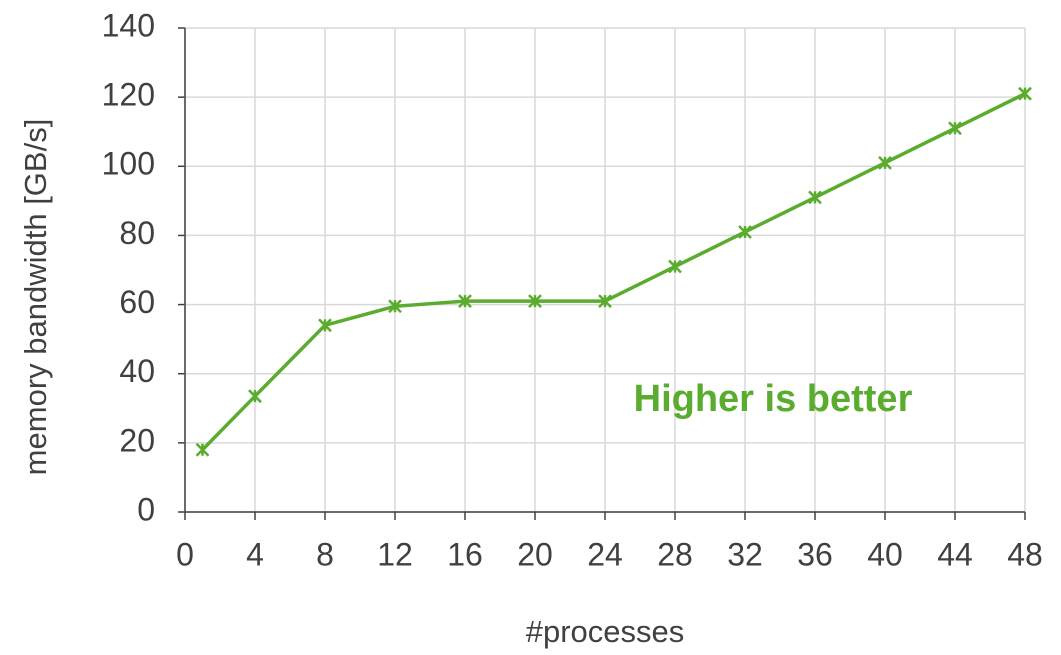 The width and height of the screenshot is (1061, 655). I want to click on x-tick-label: 4, so click(255, 554).